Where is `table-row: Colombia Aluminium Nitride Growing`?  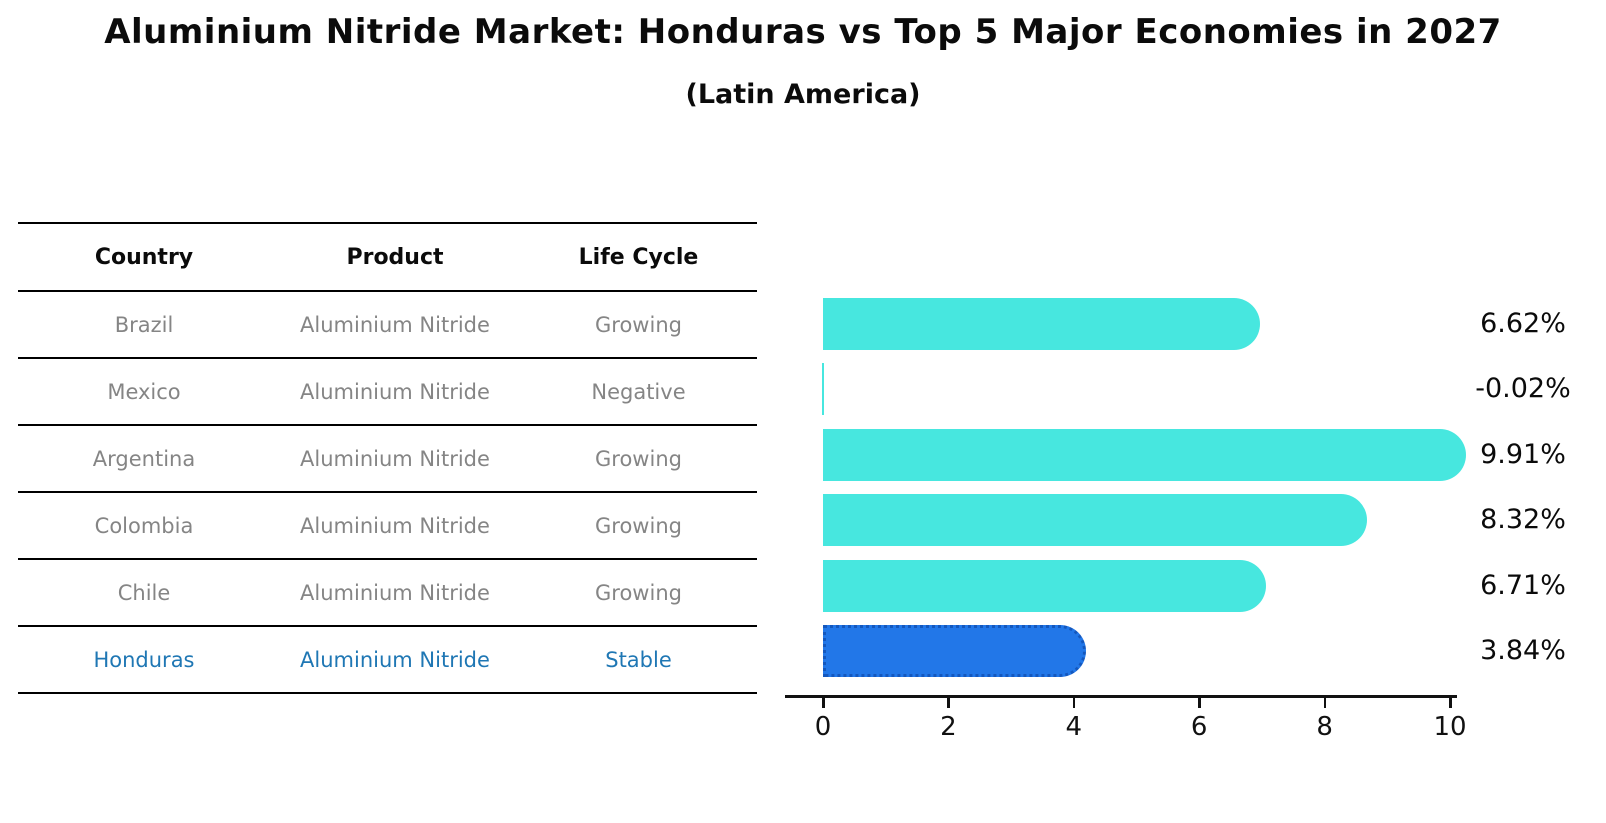
table-row: Colombia Aluminium Nitride Growing is located at coordinates (387, 526).